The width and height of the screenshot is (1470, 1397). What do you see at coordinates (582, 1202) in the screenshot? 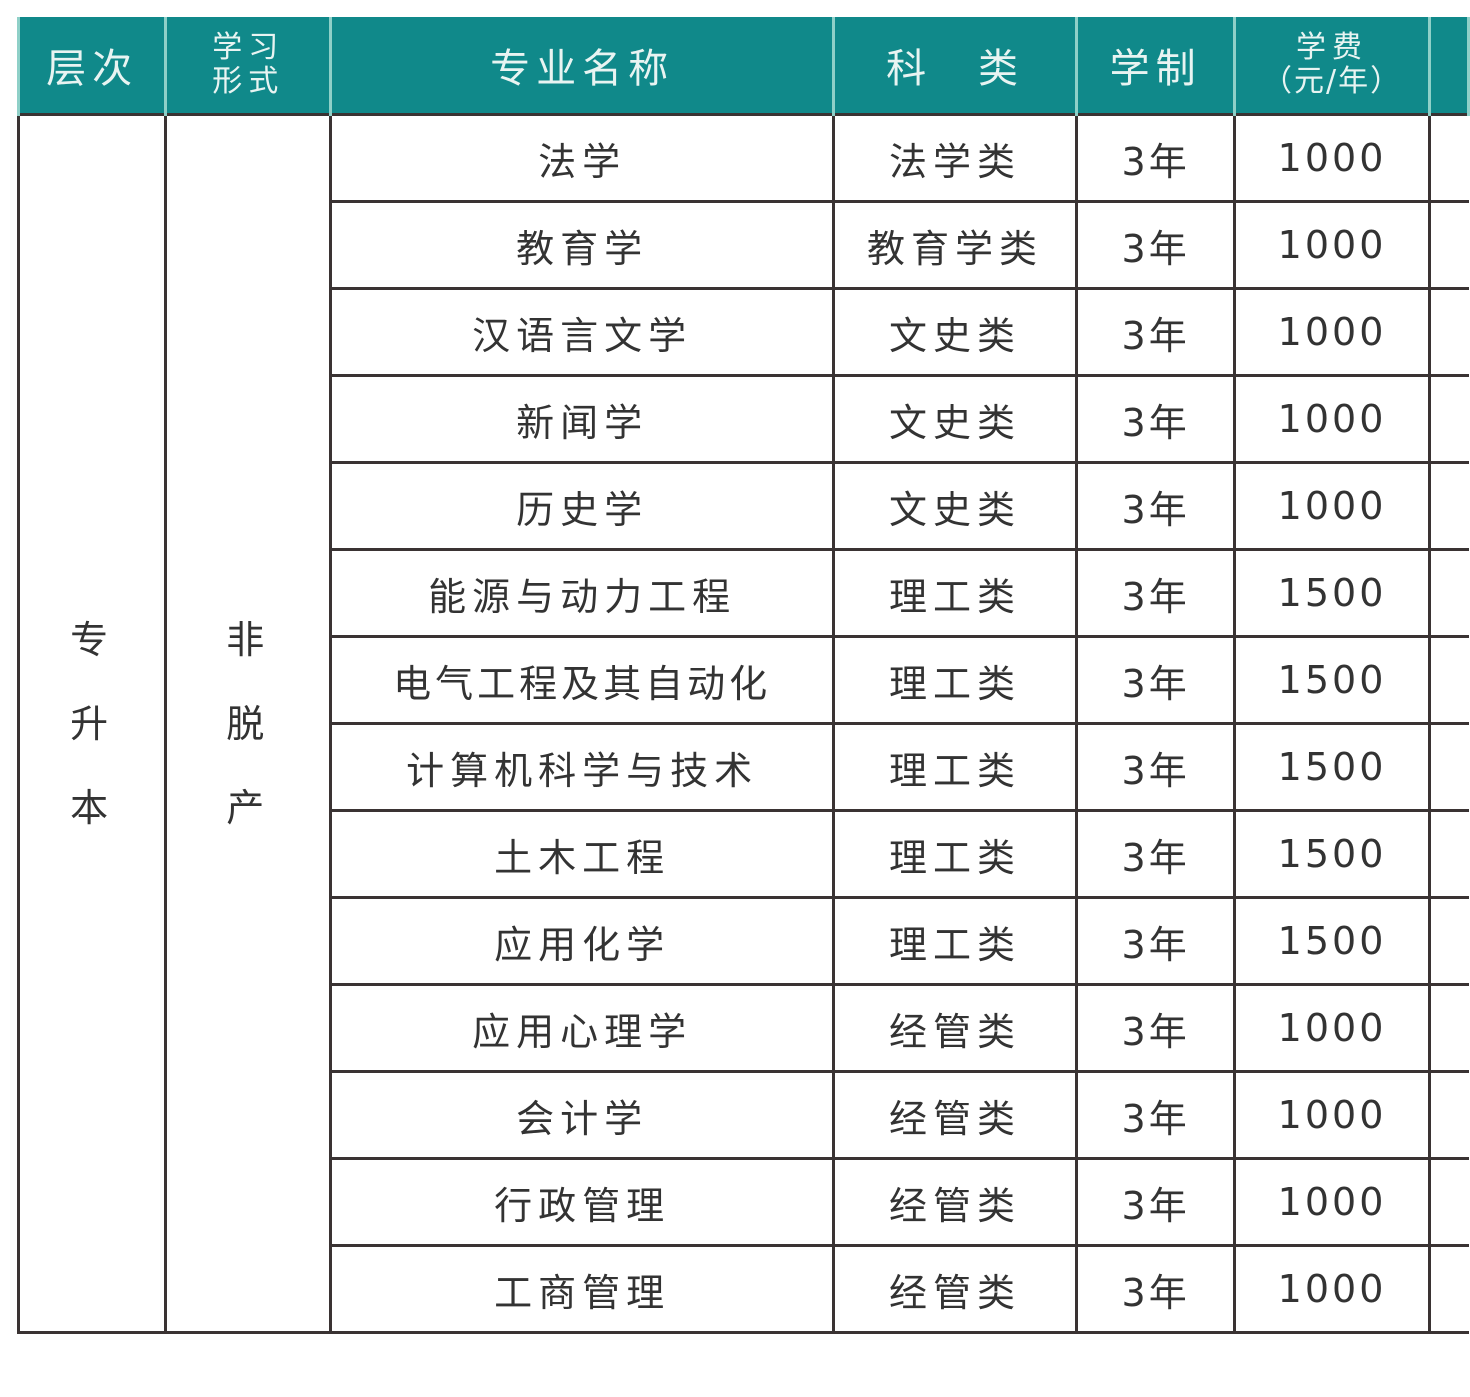
I see `major-cell: 行政管理` at bounding box center [582, 1202].